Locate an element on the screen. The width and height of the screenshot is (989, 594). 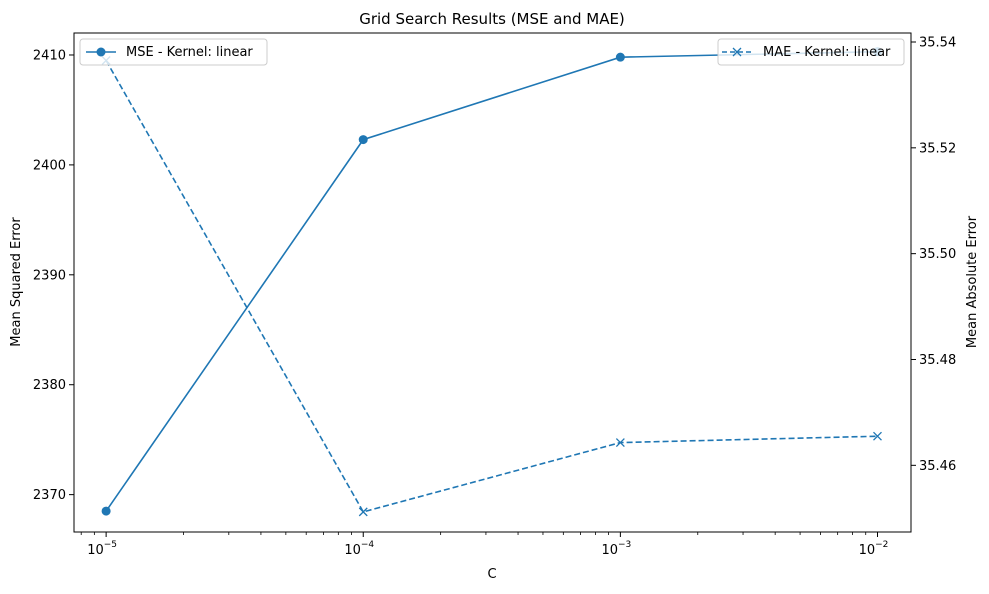
right-y-tick-label-1: 35.48 is located at coordinates (937, 360).